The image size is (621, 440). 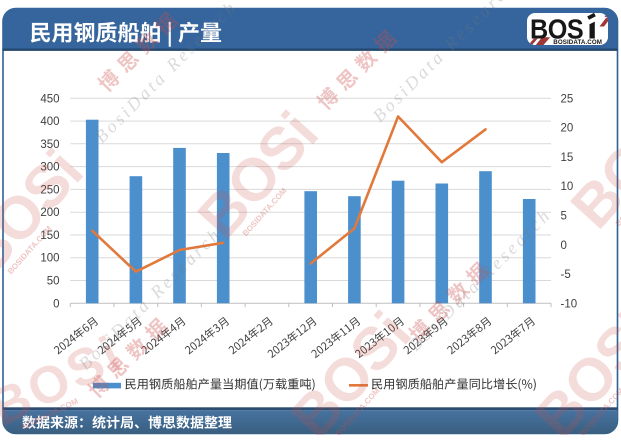 I want to click on svg-text: 20, so click(x=567, y=129).